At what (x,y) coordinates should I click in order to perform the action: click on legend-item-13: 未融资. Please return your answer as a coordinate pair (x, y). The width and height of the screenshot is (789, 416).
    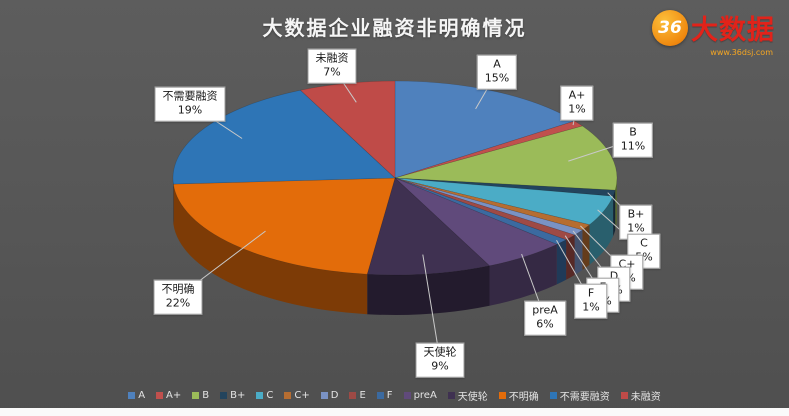
    Looking at the image, I should click on (640, 395).